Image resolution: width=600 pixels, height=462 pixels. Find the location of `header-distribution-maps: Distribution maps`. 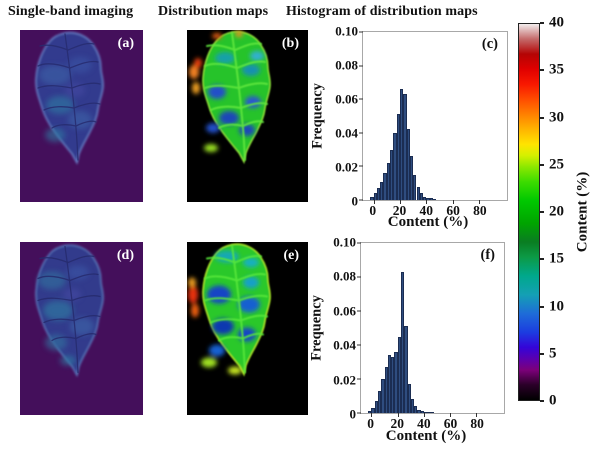

header-distribution-maps: Distribution maps is located at coordinates (213, 11).